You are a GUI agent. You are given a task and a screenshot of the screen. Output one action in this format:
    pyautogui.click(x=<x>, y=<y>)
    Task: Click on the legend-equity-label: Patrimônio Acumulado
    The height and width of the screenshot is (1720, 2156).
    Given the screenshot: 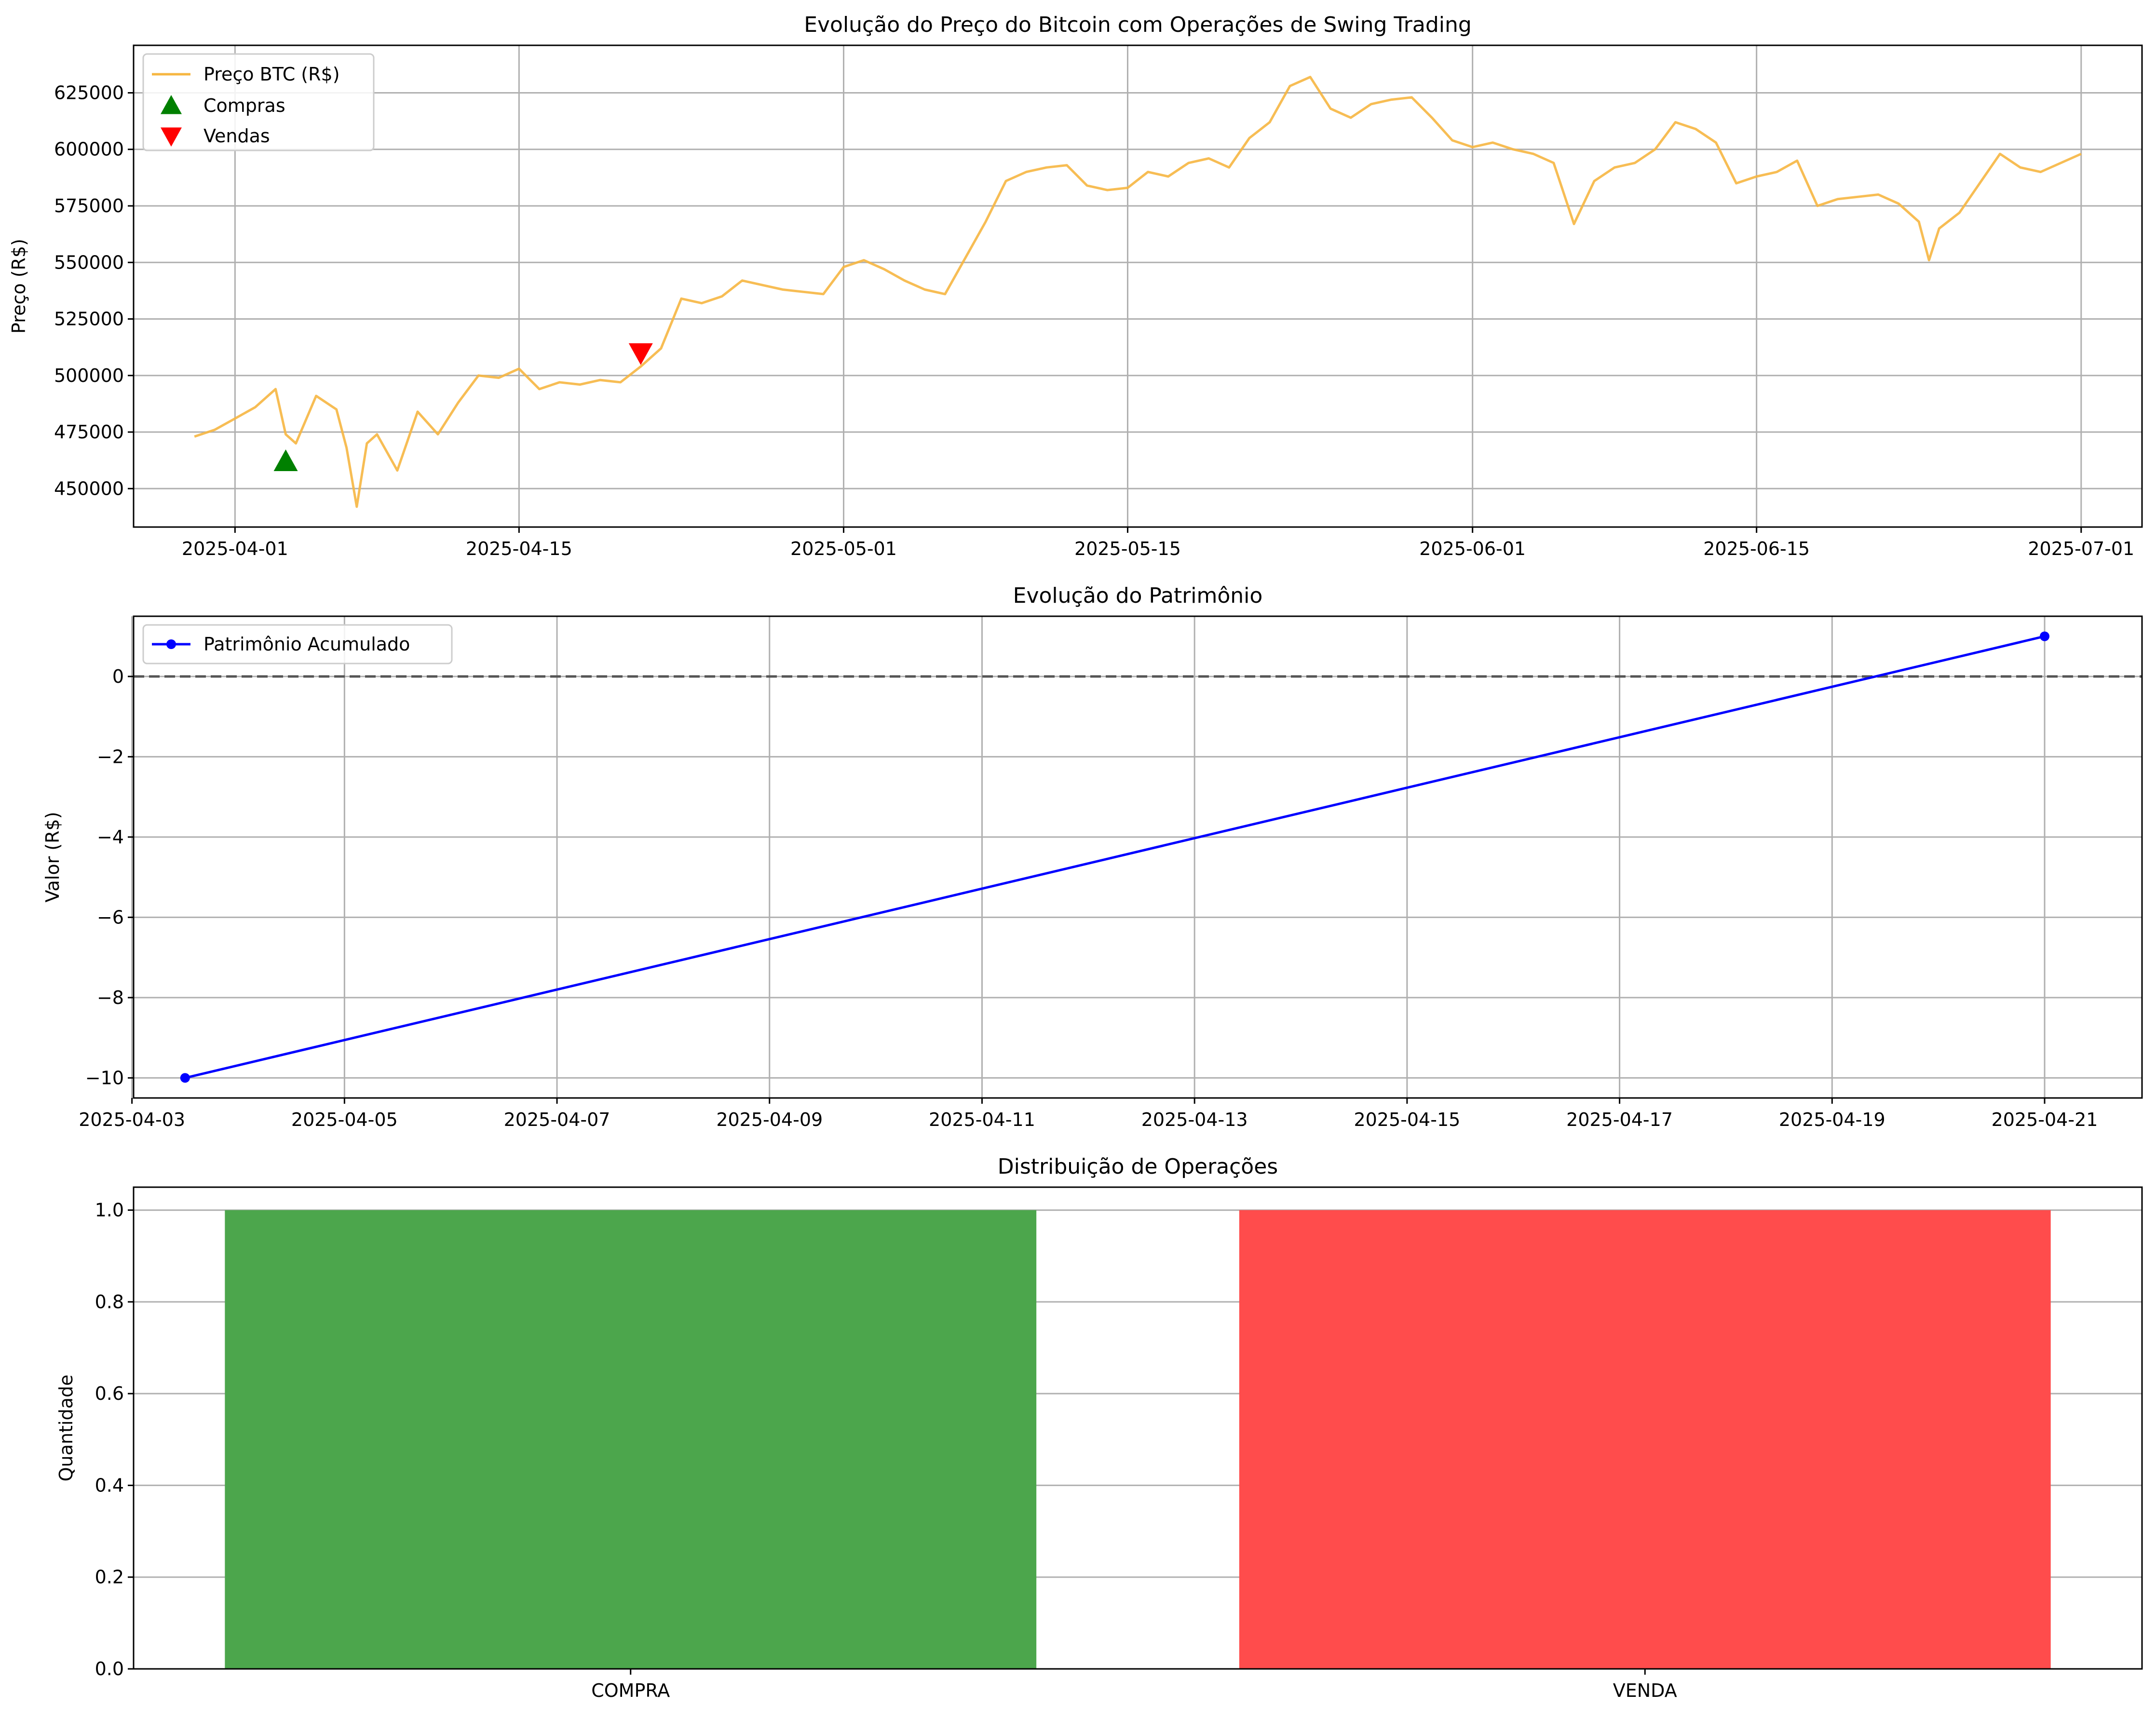 What is the action you would take?
    pyautogui.click(x=307, y=644)
    